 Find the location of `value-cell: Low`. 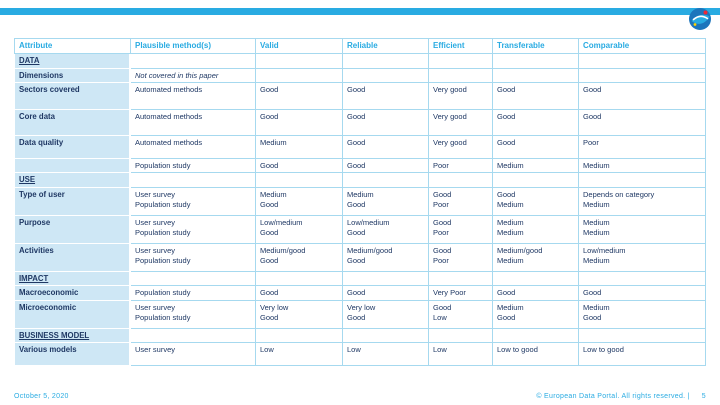

value-cell: Low is located at coordinates (386, 355).